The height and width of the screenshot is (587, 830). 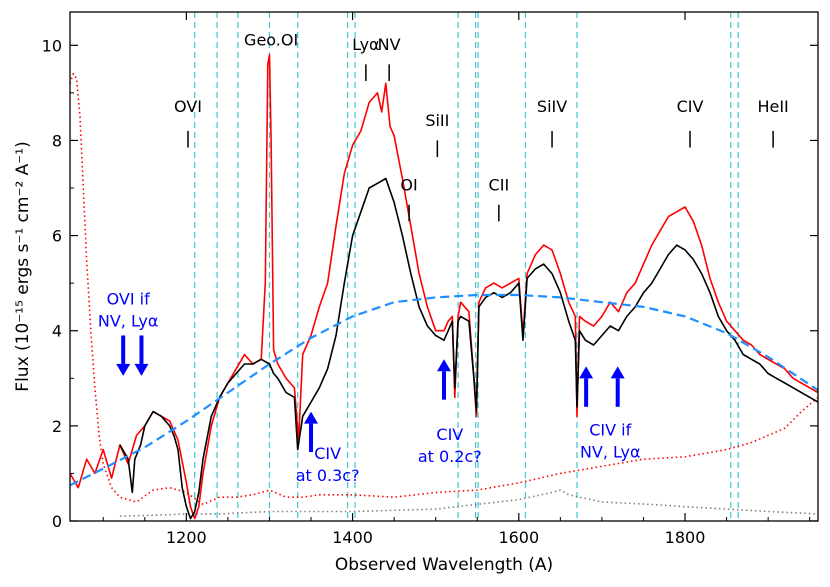 What do you see at coordinates (365, 44) in the screenshot?
I see `line-label-Ly: Lyα` at bounding box center [365, 44].